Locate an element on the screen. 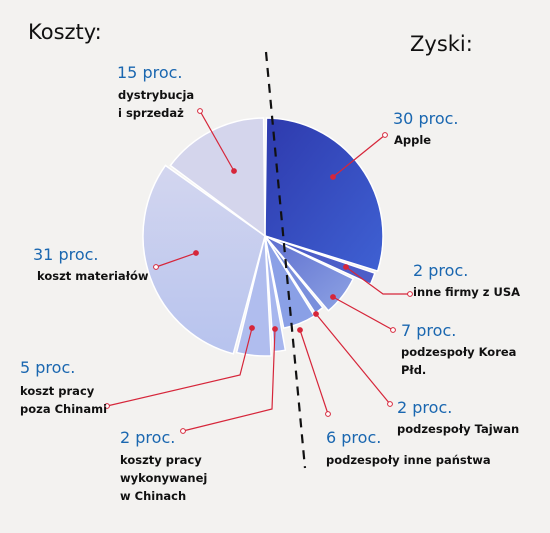 Image resolution: width=550 pixels, height=533 pixels. pct-label-taiwan: 2 proc. is located at coordinates (425, 407).